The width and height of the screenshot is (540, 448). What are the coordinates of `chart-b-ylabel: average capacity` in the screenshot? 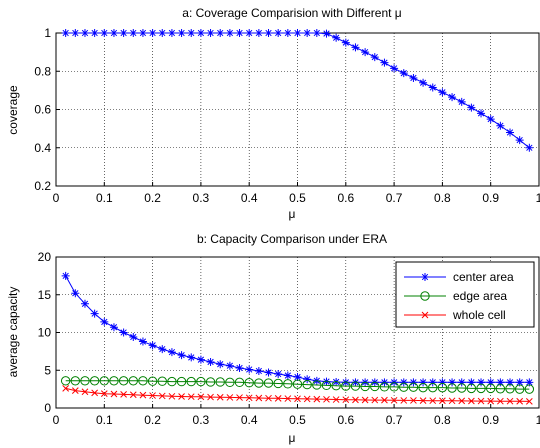 It's located at (13, 332).